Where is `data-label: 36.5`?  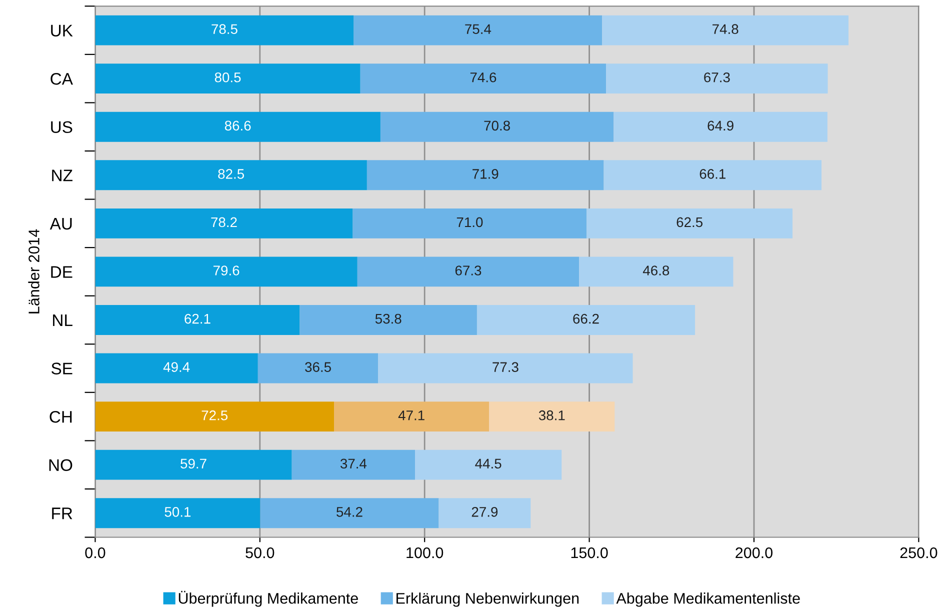
data-label: 36.5 is located at coordinates (318, 367).